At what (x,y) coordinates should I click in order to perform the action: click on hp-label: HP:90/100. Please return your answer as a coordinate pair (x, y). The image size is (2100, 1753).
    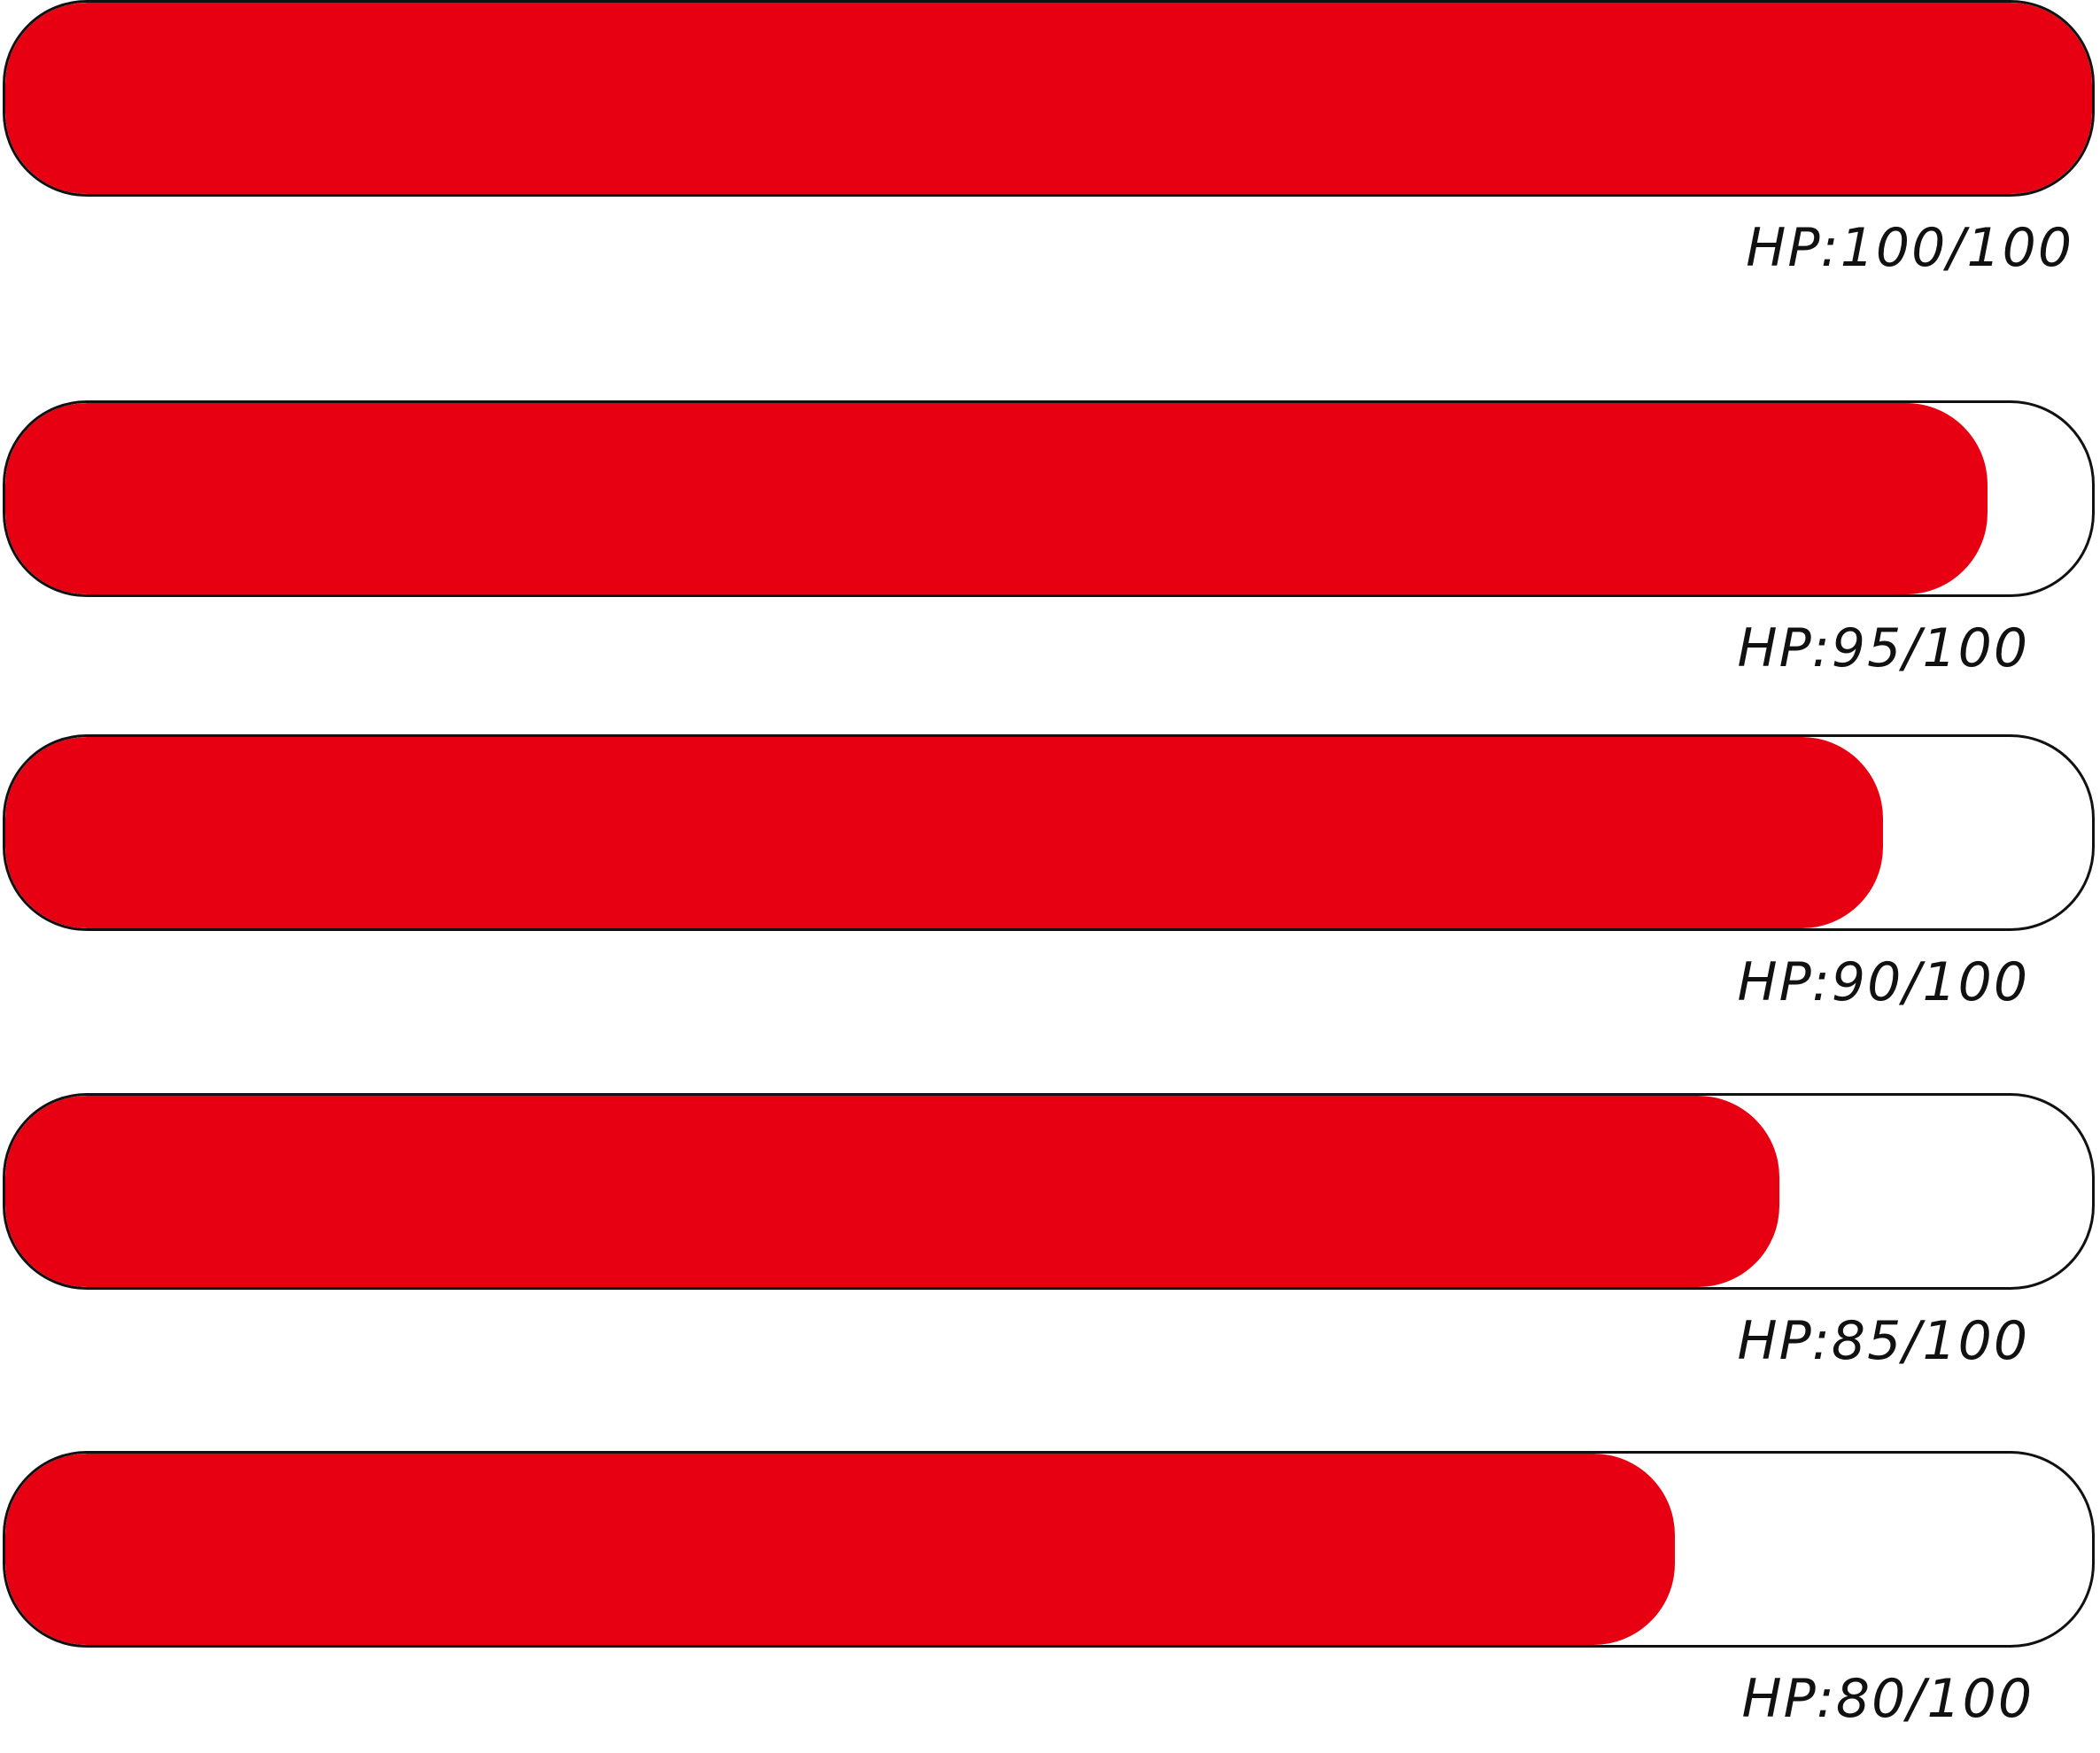
    Looking at the image, I should click on (1883, 982).